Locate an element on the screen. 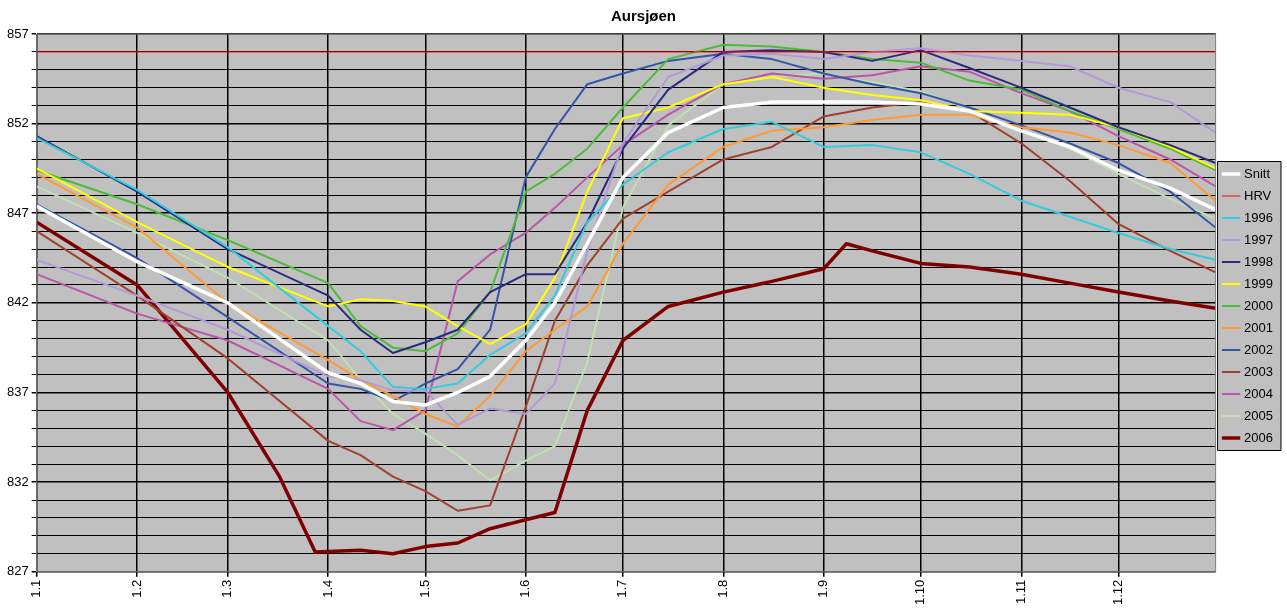  legend-label: 2001 is located at coordinates (1258, 327).